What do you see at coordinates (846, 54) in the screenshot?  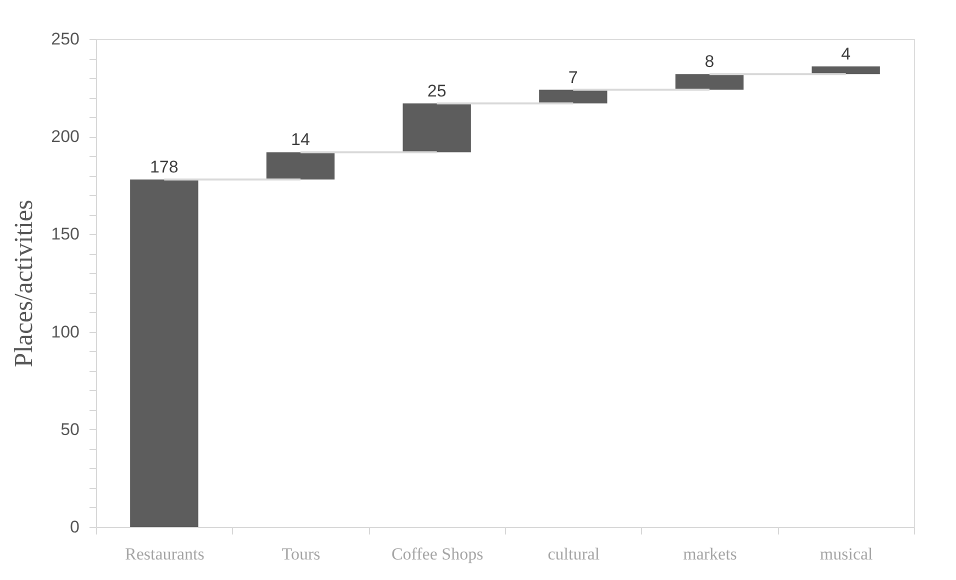 I see `data-label: 4` at bounding box center [846, 54].